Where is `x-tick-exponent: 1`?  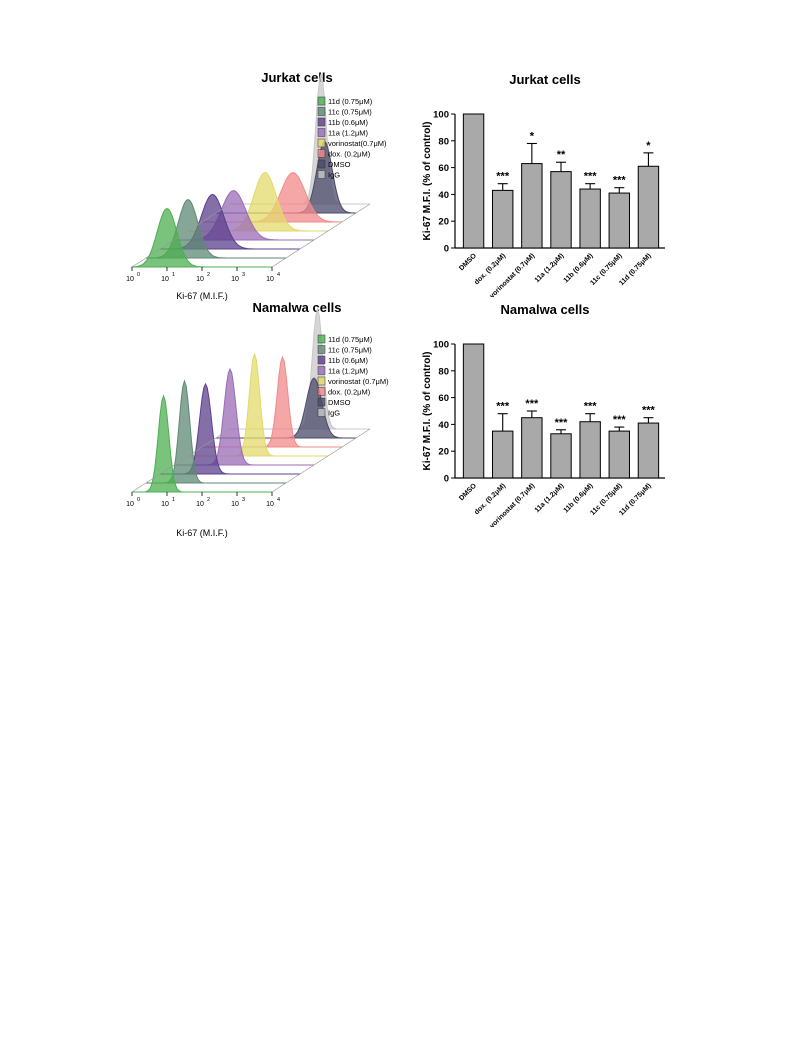
x-tick-exponent: 1 is located at coordinates (173, 500).